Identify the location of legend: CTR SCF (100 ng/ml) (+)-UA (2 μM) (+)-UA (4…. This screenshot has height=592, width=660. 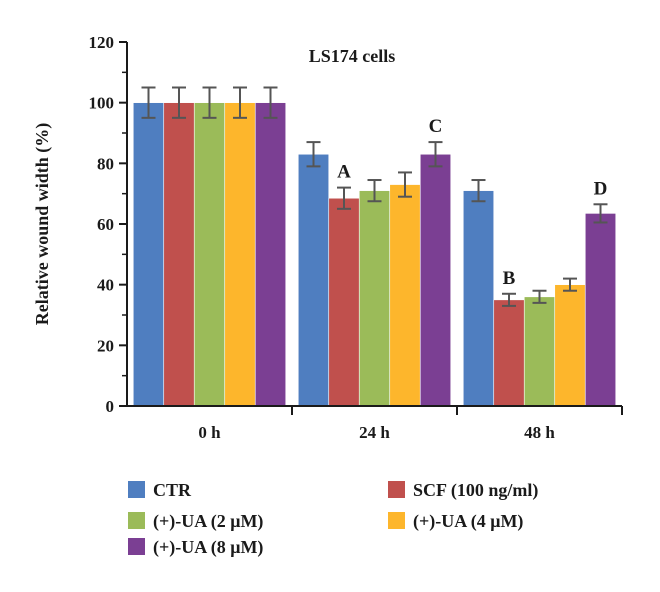
(333, 519).